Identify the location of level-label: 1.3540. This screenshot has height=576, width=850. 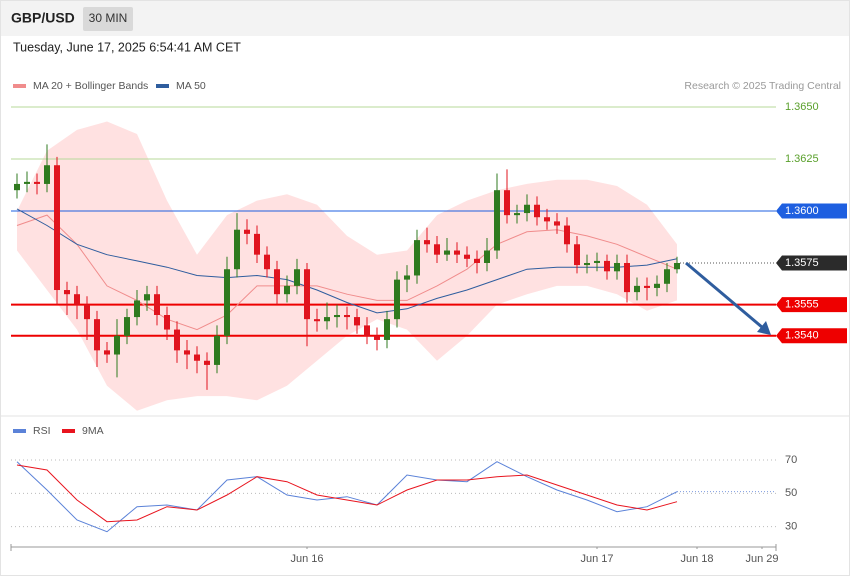
(802, 336).